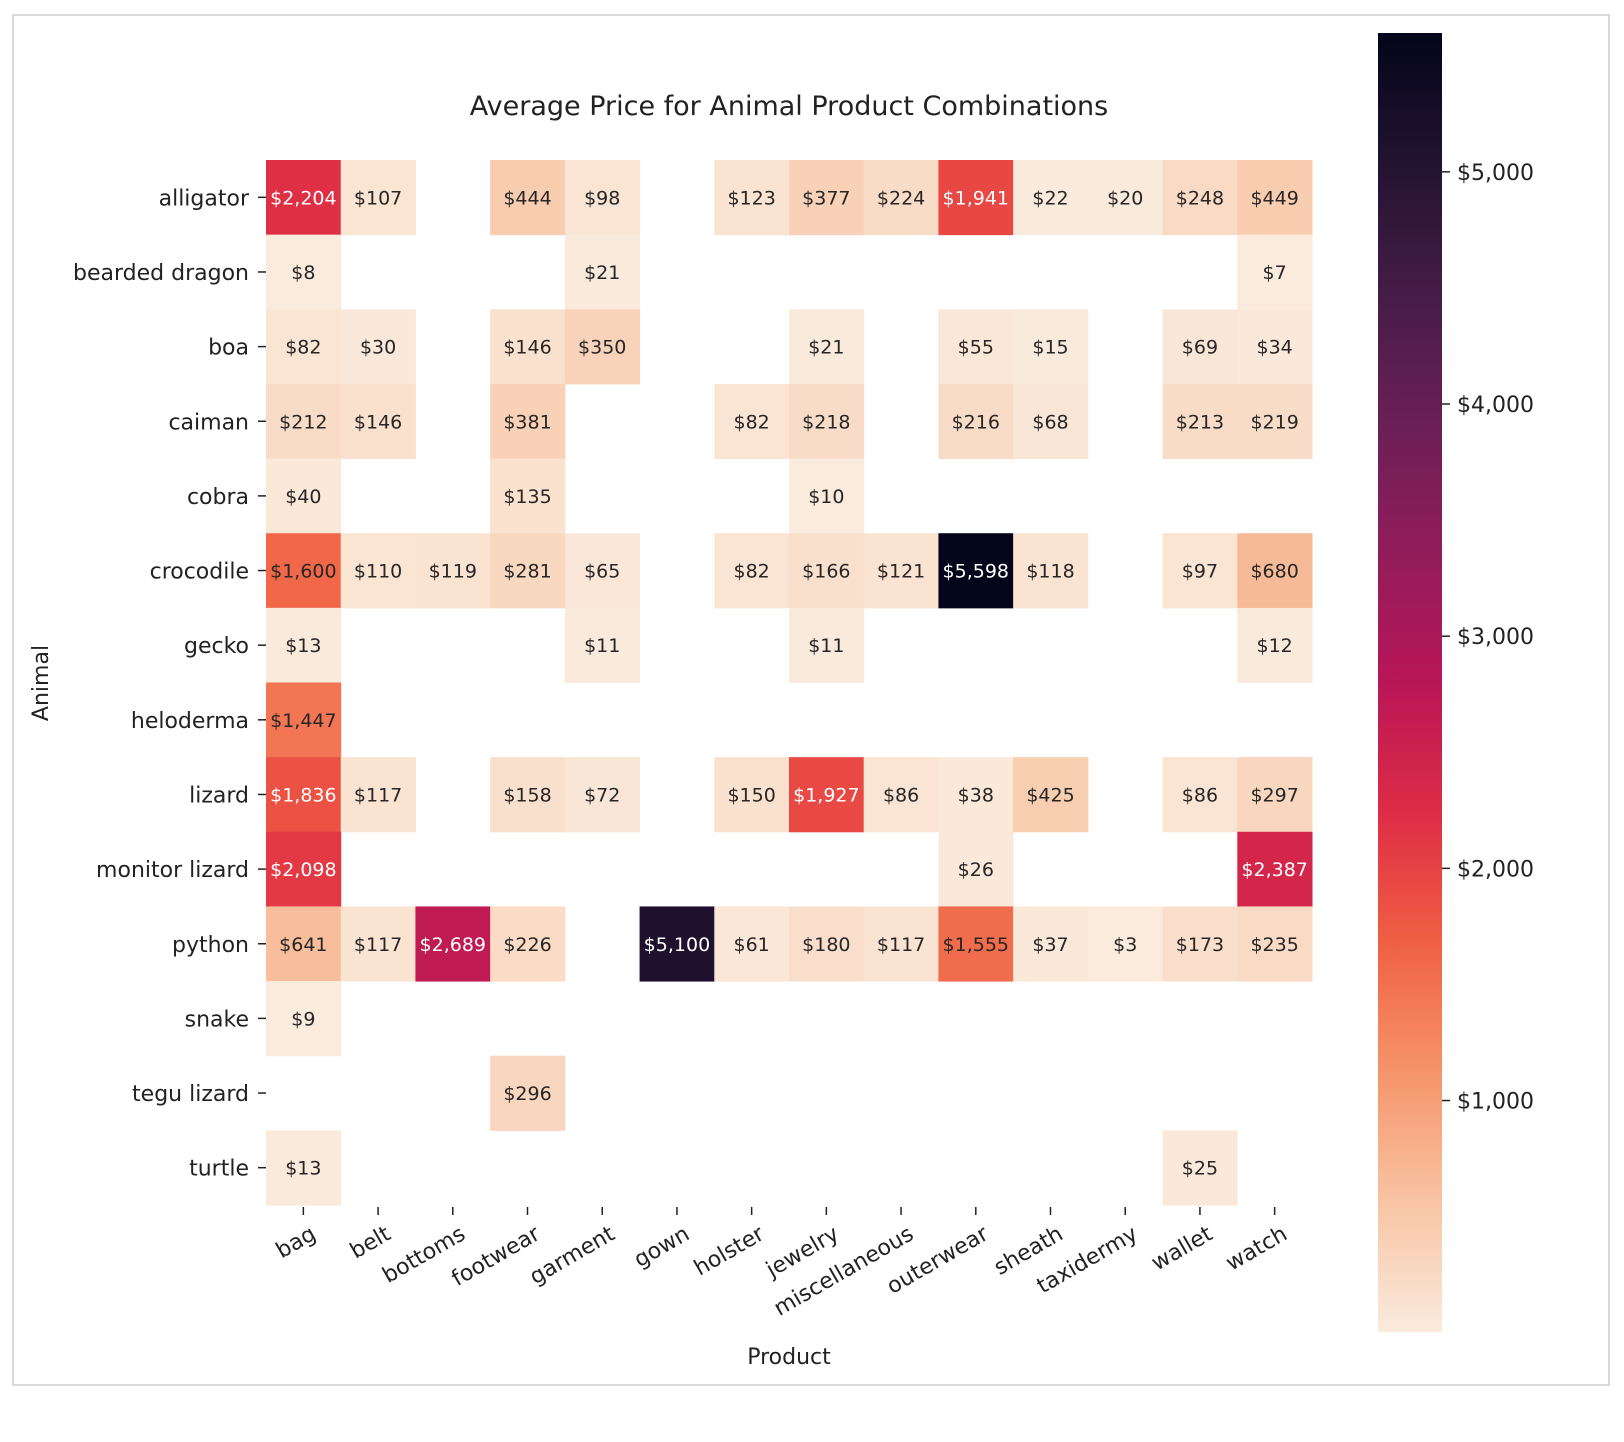 The image size is (1624, 1442). Describe the element at coordinates (303, 422) in the screenshot. I see `cell-label: $212` at that location.